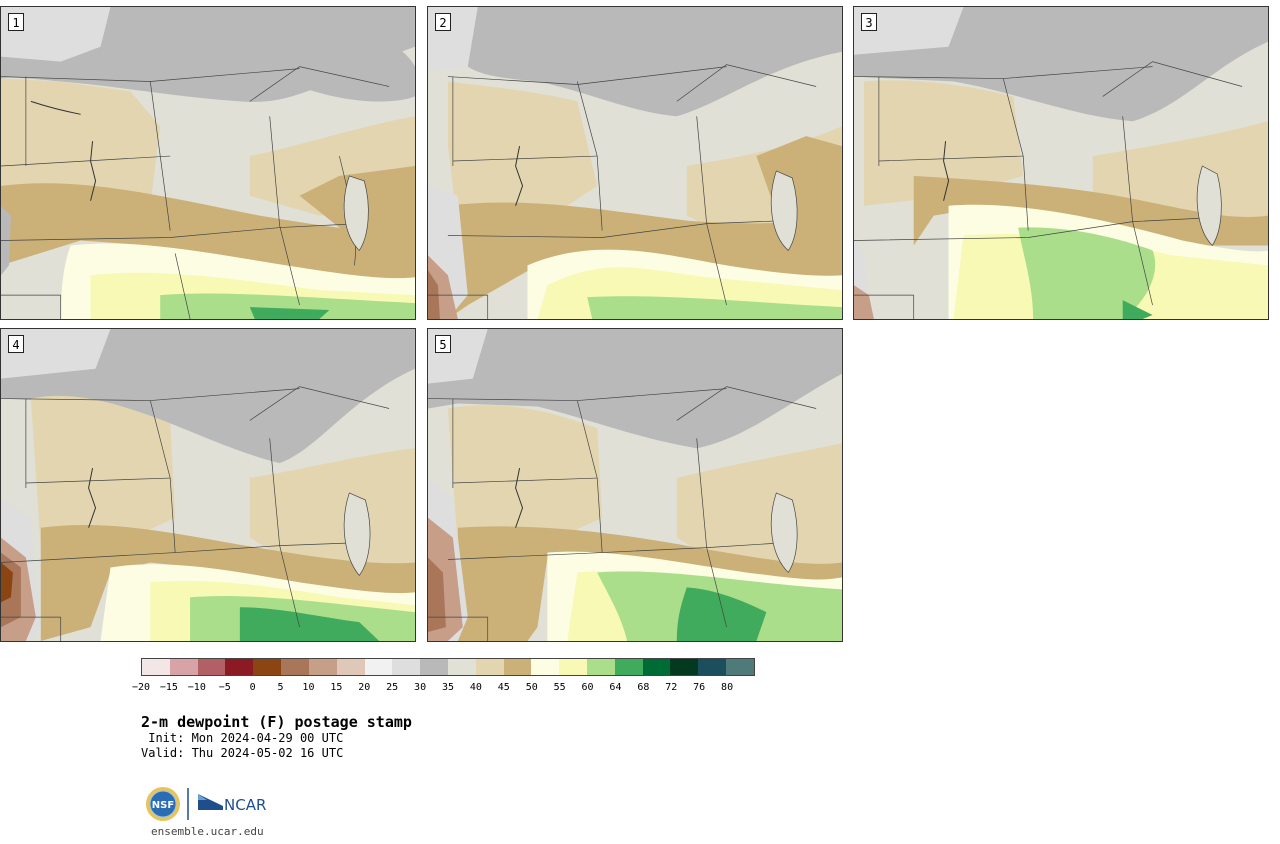 The width and height of the screenshot is (1280, 844). Describe the element at coordinates (168, 687) in the screenshot. I see `colorbar-tick-label: −15` at that location.